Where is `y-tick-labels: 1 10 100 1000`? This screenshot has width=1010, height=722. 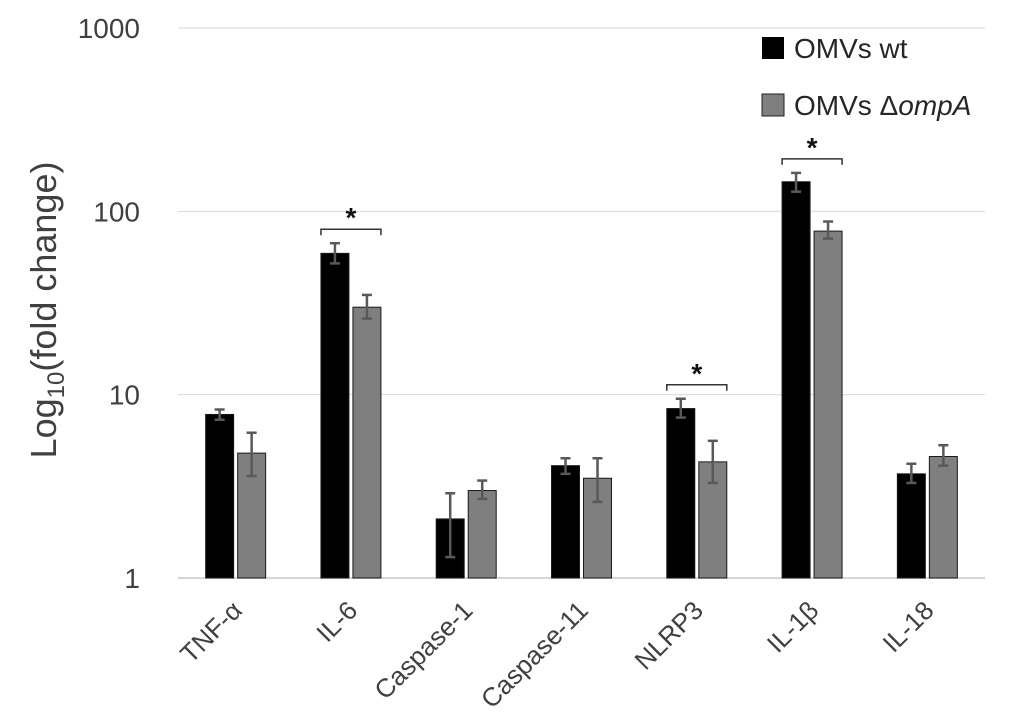
y-tick-labels: 1 10 100 1000 is located at coordinates (109, 303).